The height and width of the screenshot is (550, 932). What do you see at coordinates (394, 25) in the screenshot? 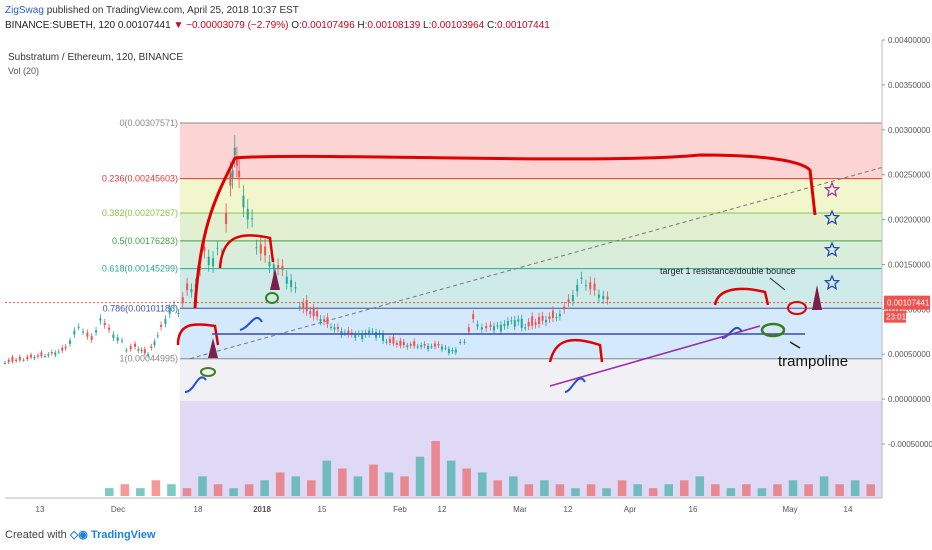
I see `high-value: 0.00108139` at bounding box center [394, 25].